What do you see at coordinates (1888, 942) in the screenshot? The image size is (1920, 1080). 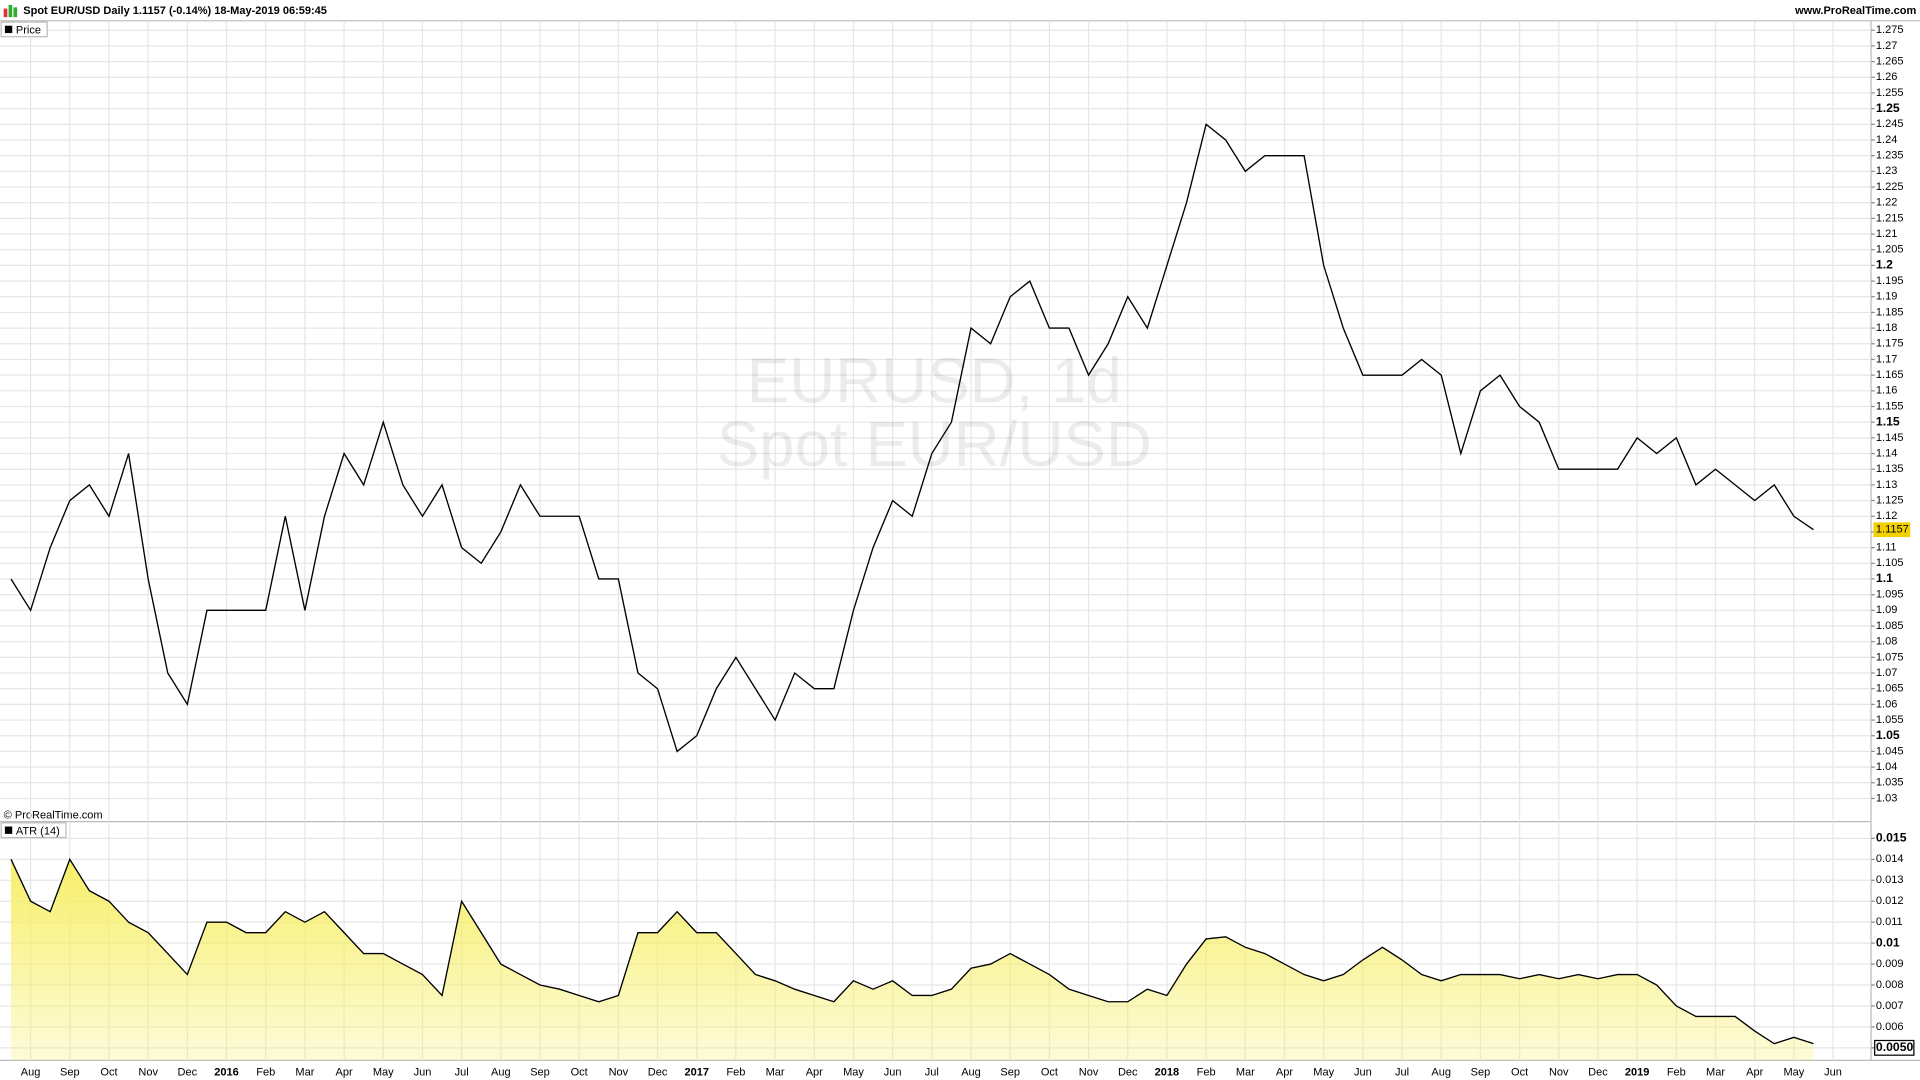 I see `y-tick-label: 0.01` at bounding box center [1888, 942].